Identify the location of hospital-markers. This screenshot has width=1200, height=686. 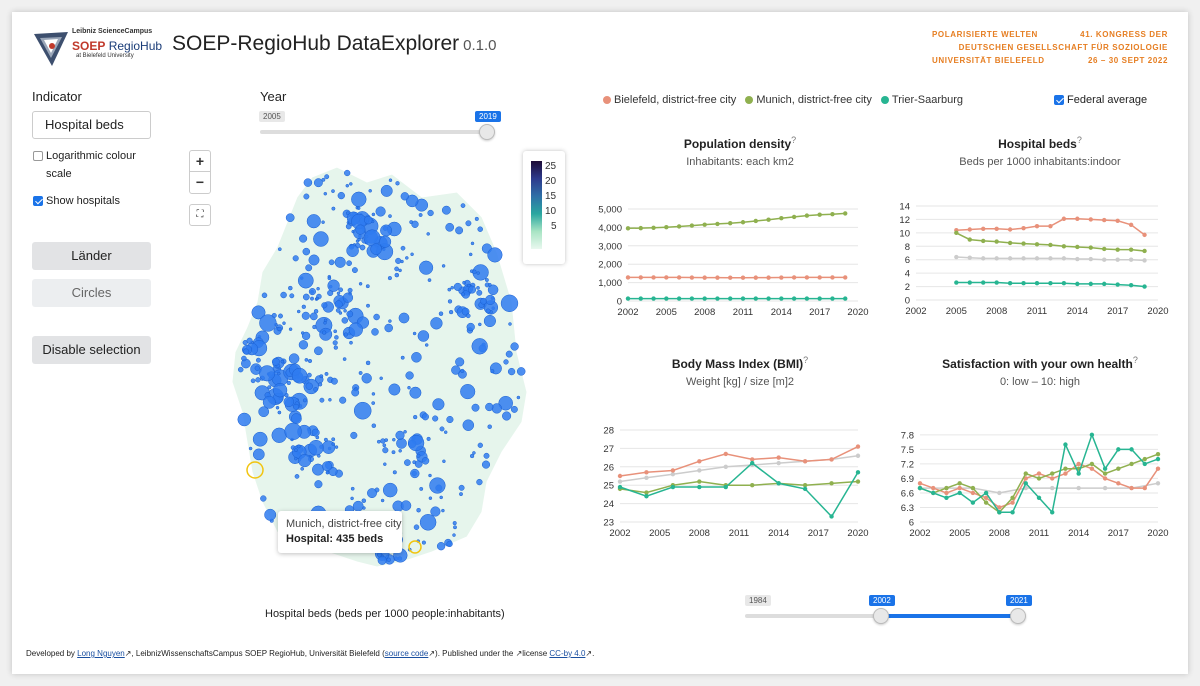
(381, 367).